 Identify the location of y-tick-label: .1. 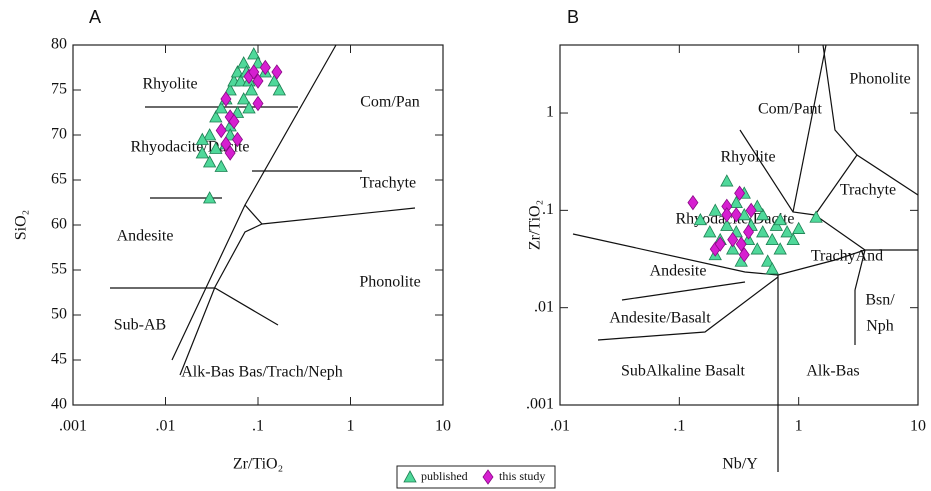
(548, 209).